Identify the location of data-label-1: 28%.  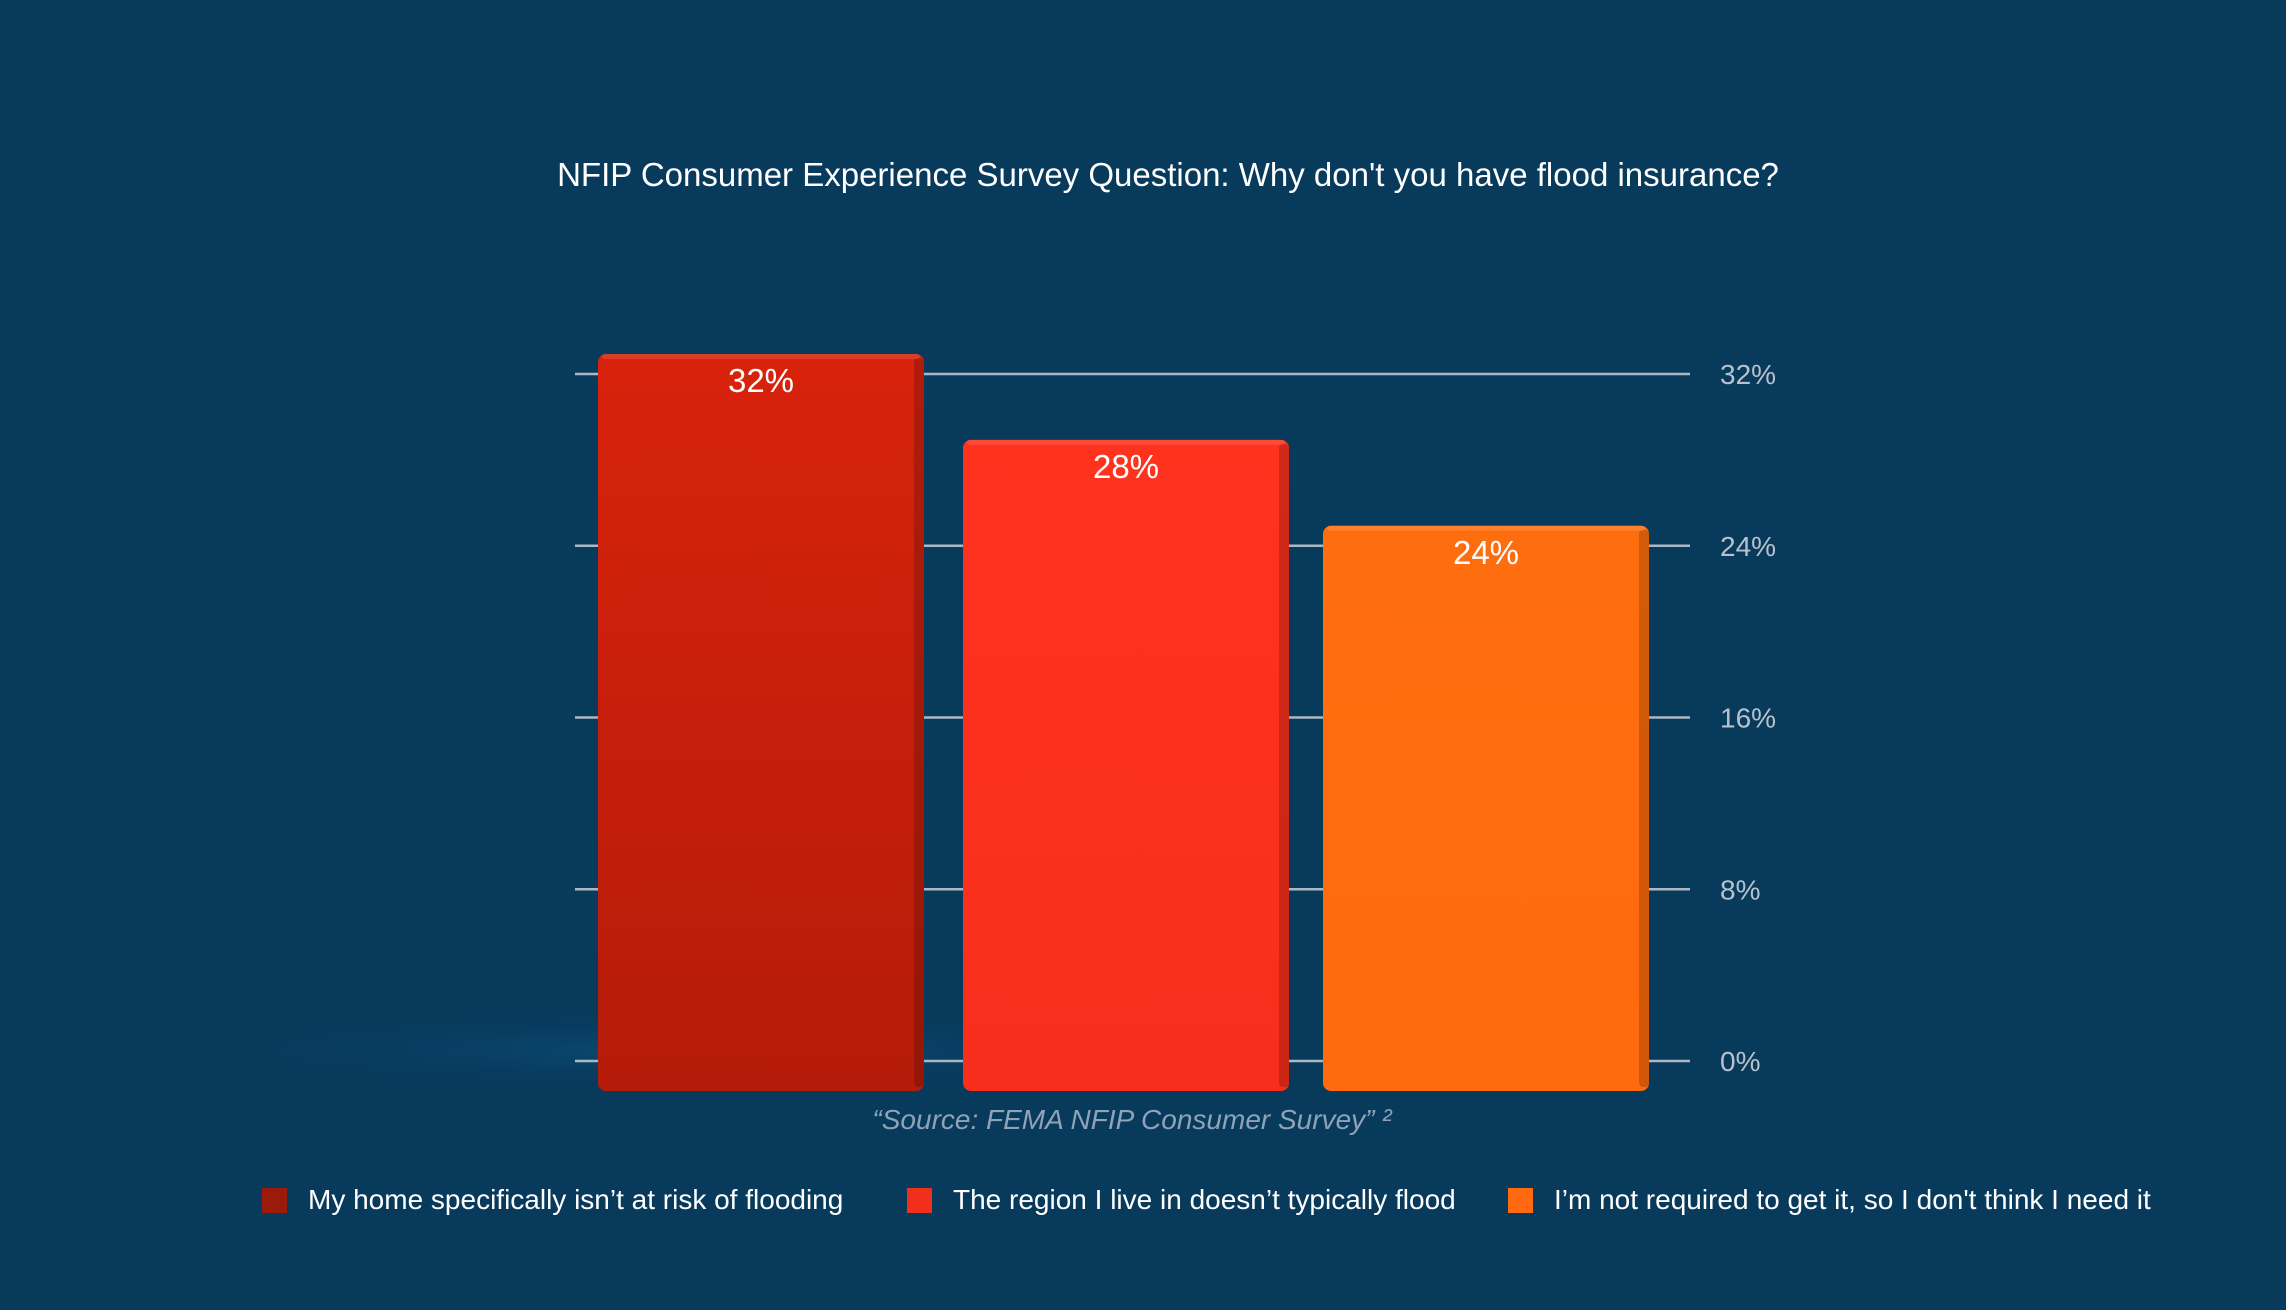
(1126, 466).